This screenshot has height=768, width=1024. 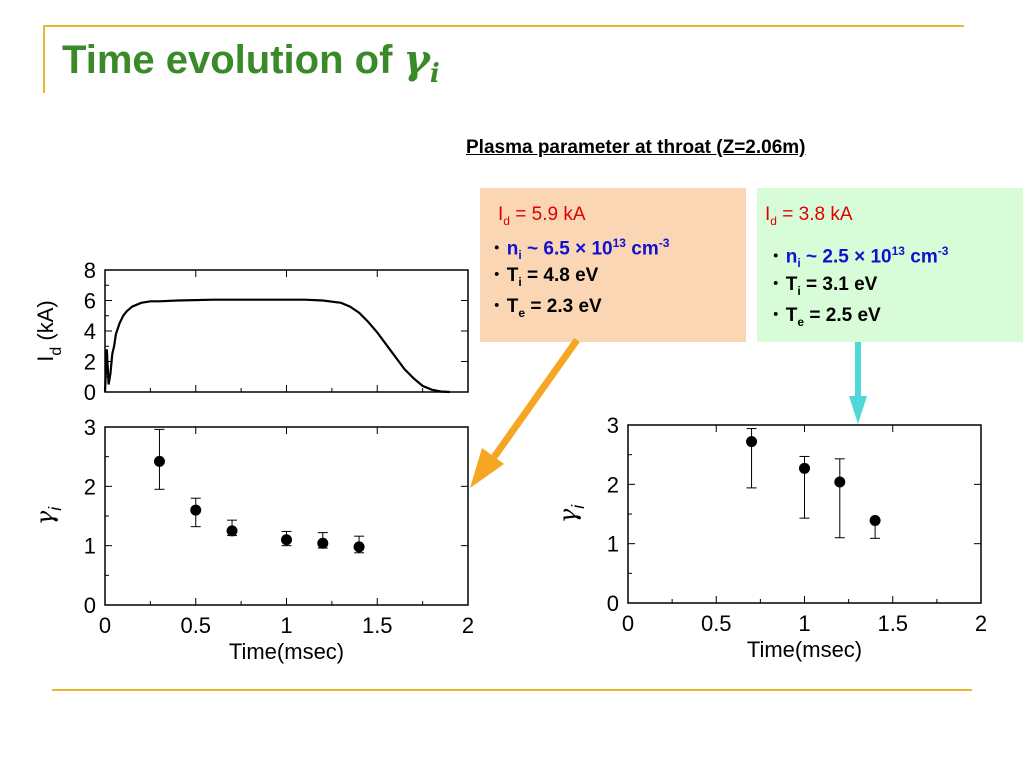 I want to click on gamma-chart-case2: 0 1 2 3 0 0.5 1 1.5 2 Time(msec) γi, so click(x=770, y=537).